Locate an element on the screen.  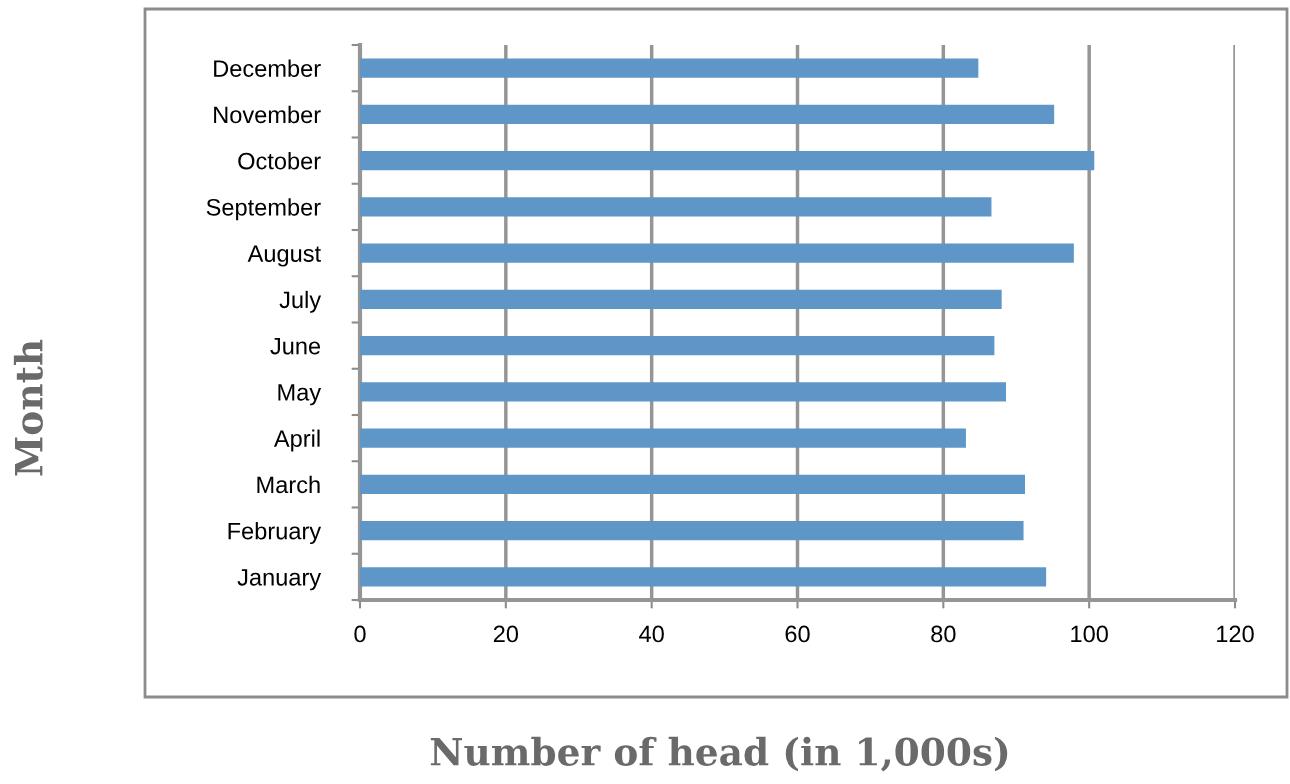
y-axis-title: Month is located at coordinates (28, 407).